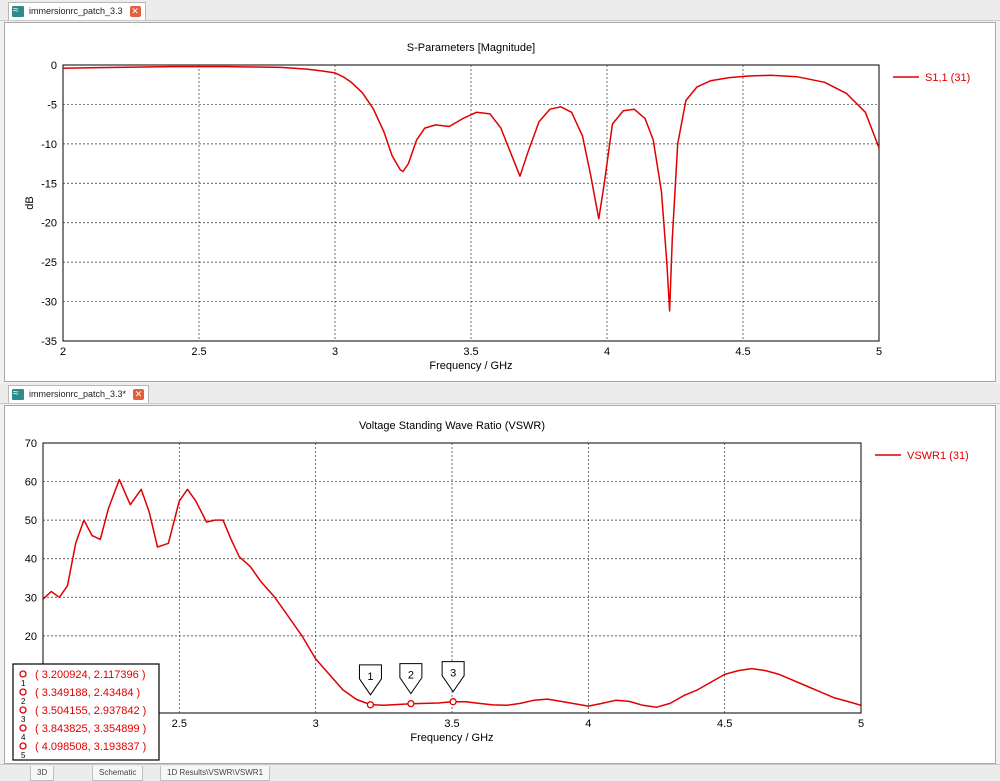 This screenshot has width=1000, height=781. I want to click on bottom-tab-schematic: Schematic, so click(118, 773).